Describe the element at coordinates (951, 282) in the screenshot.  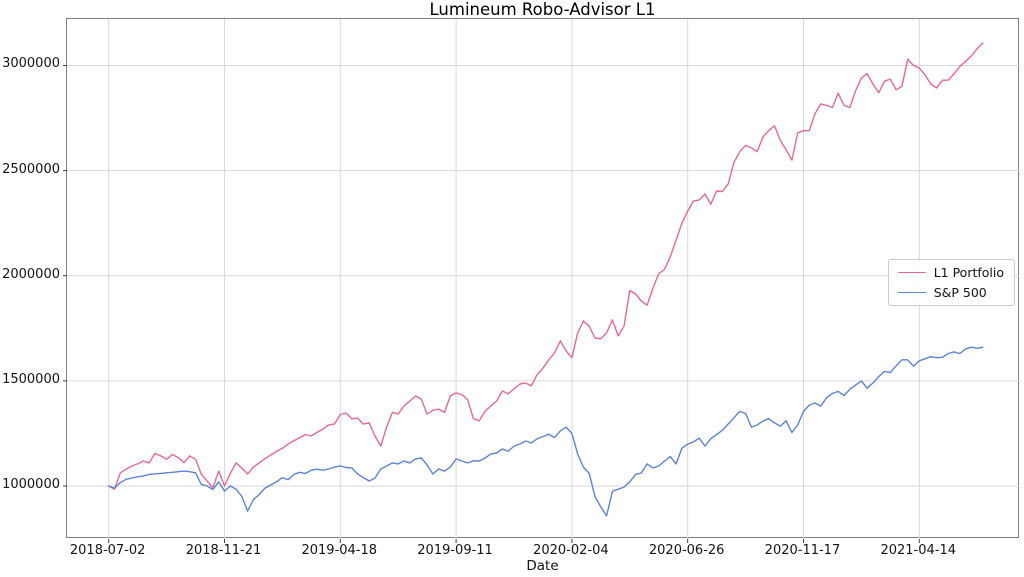
I see `legend: L1 Portfolio S&P 500` at that location.